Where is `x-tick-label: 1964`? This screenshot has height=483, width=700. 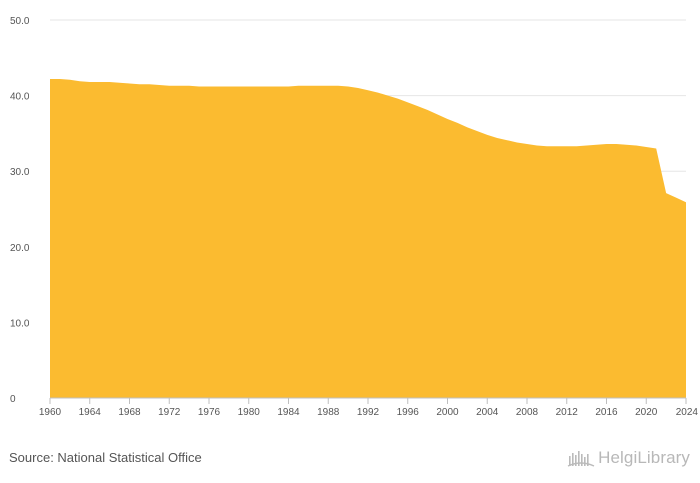
x-tick-label: 1964 is located at coordinates (90, 412).